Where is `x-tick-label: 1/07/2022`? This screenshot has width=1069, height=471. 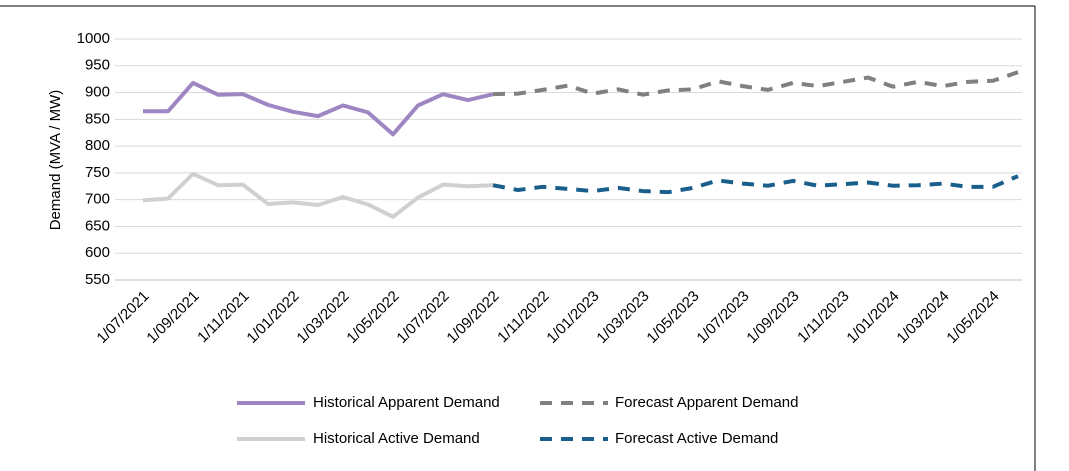
x-tick-label: 1/07/2022 is located at coordinates (422, 317).